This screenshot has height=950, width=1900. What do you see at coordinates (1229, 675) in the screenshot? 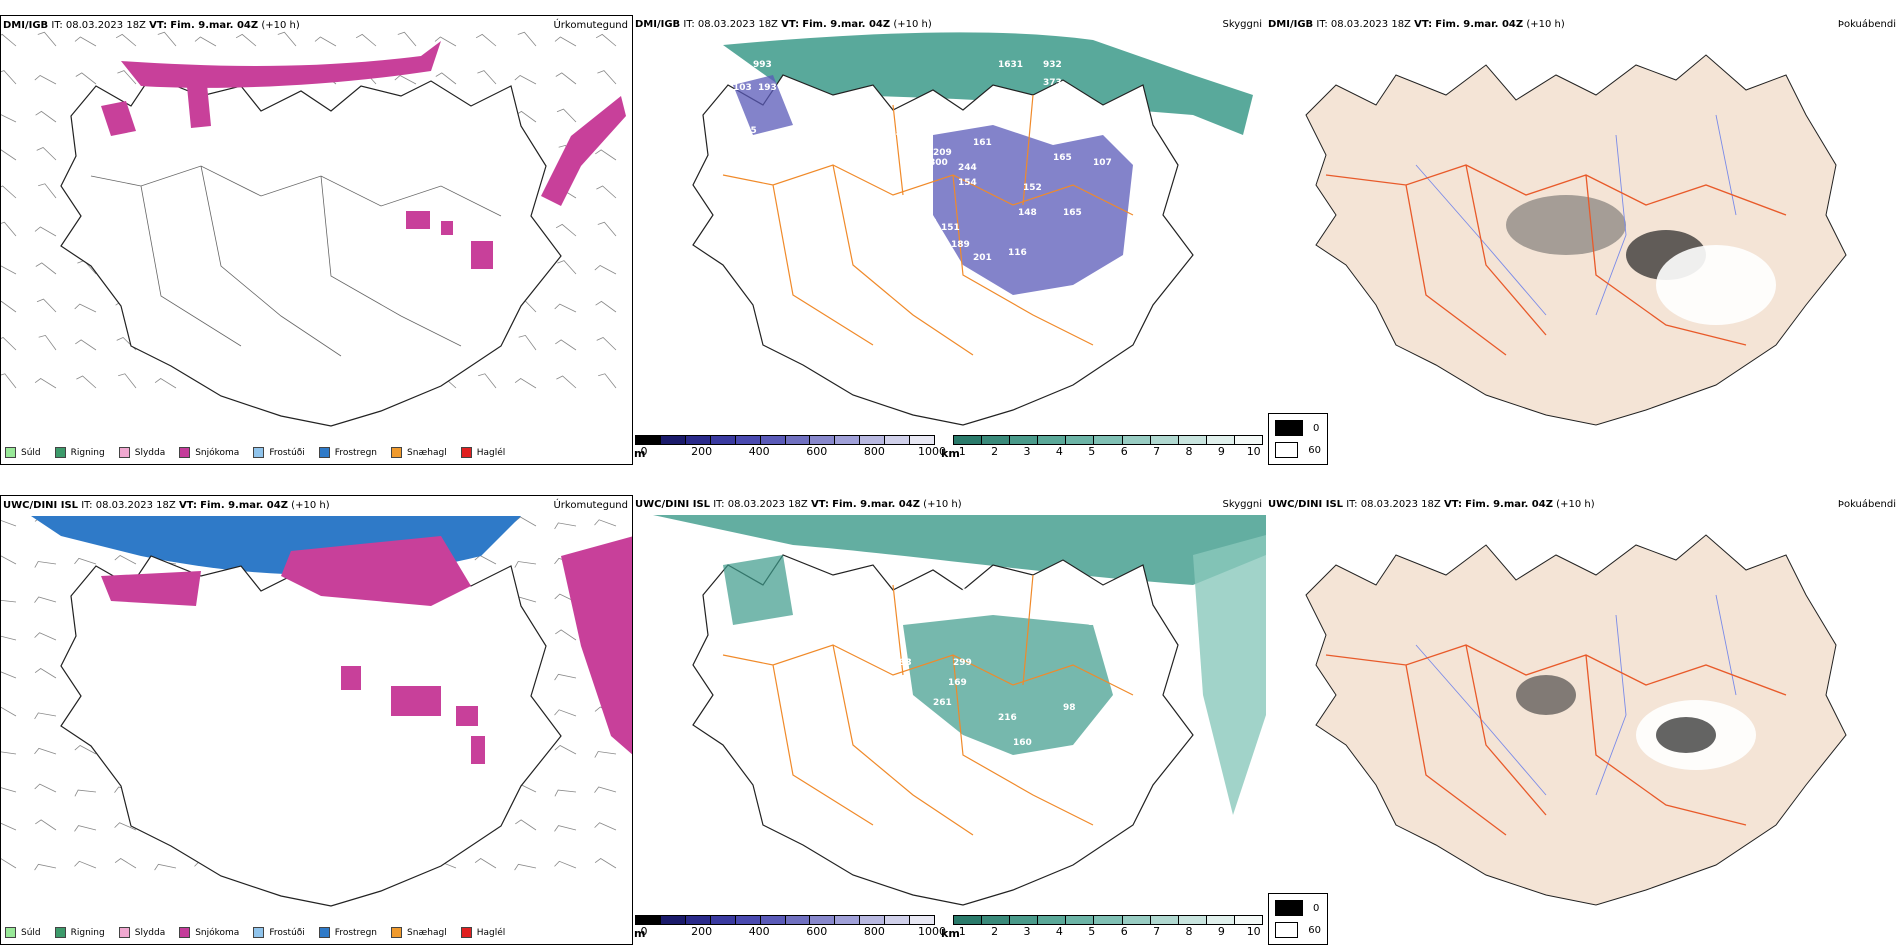
I see `cloud-teal-band` at bounding box center [1229, 675].